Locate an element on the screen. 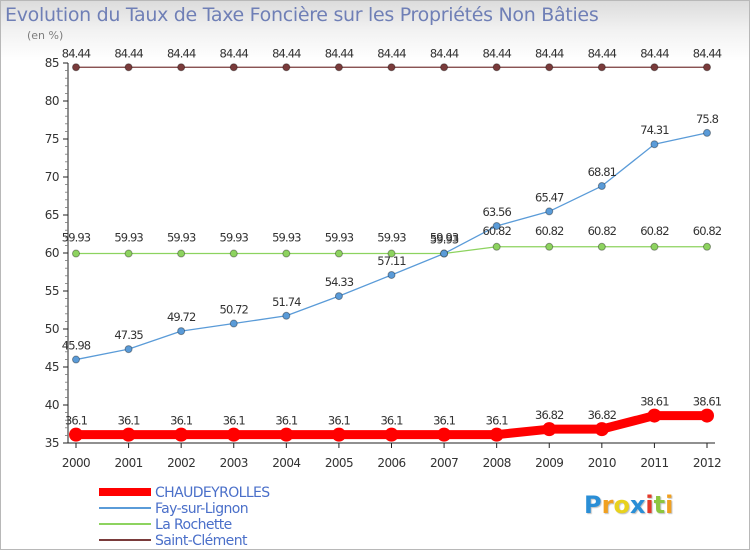 The width and height of the screenshot is (750, 551). y-tick-label: 85 is located at coordinates (52, 63).